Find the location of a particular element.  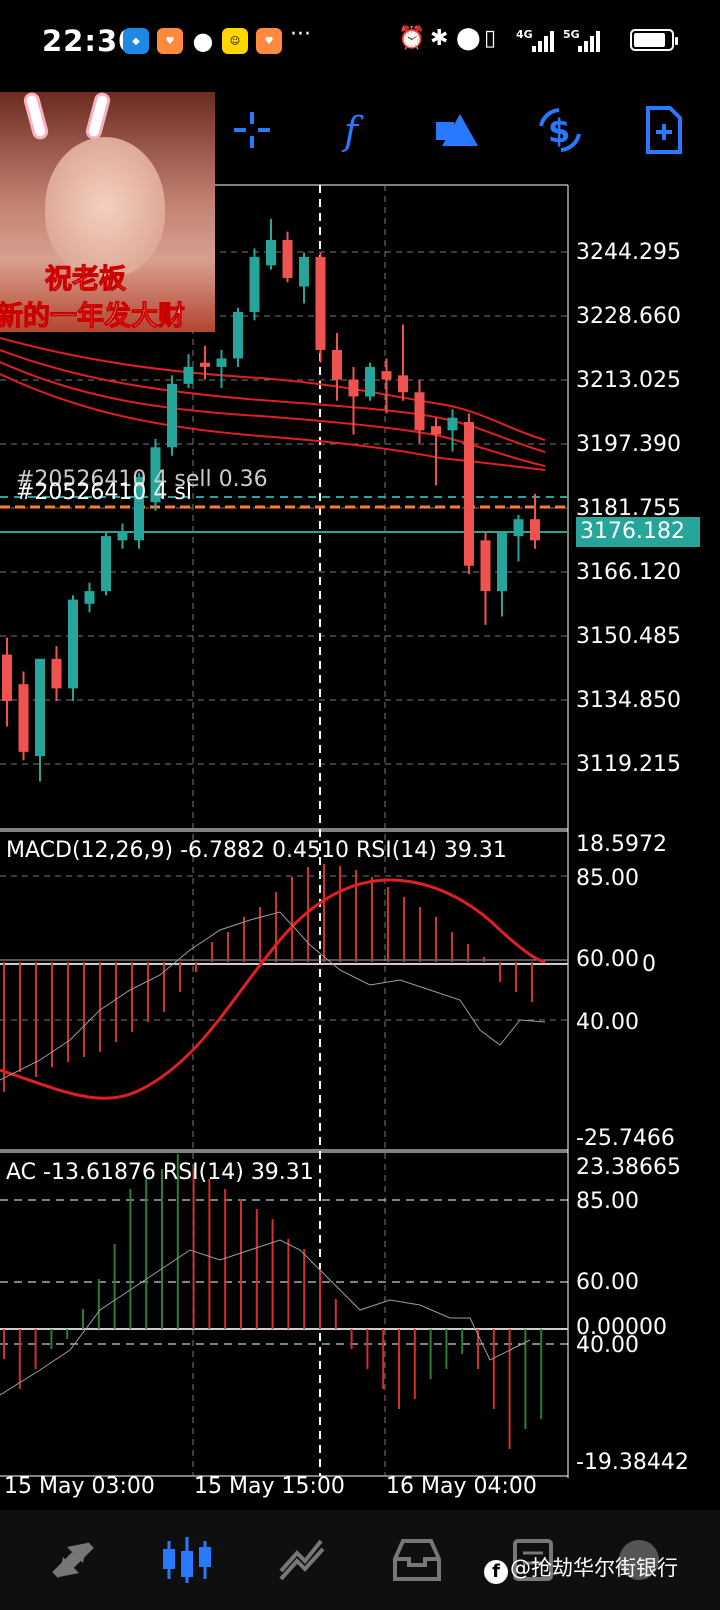

messages-icon is located at coordinates (533, 1560).